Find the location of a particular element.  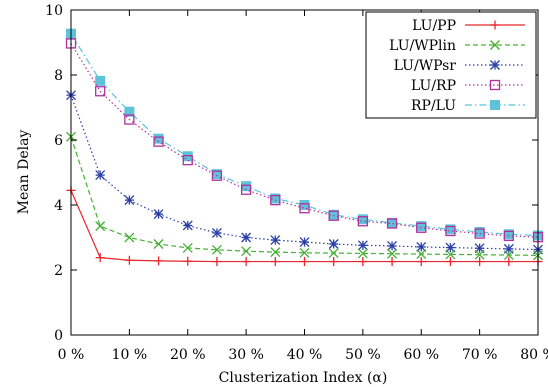

y-tick-label: 10 is located at coordinates (54, 11).